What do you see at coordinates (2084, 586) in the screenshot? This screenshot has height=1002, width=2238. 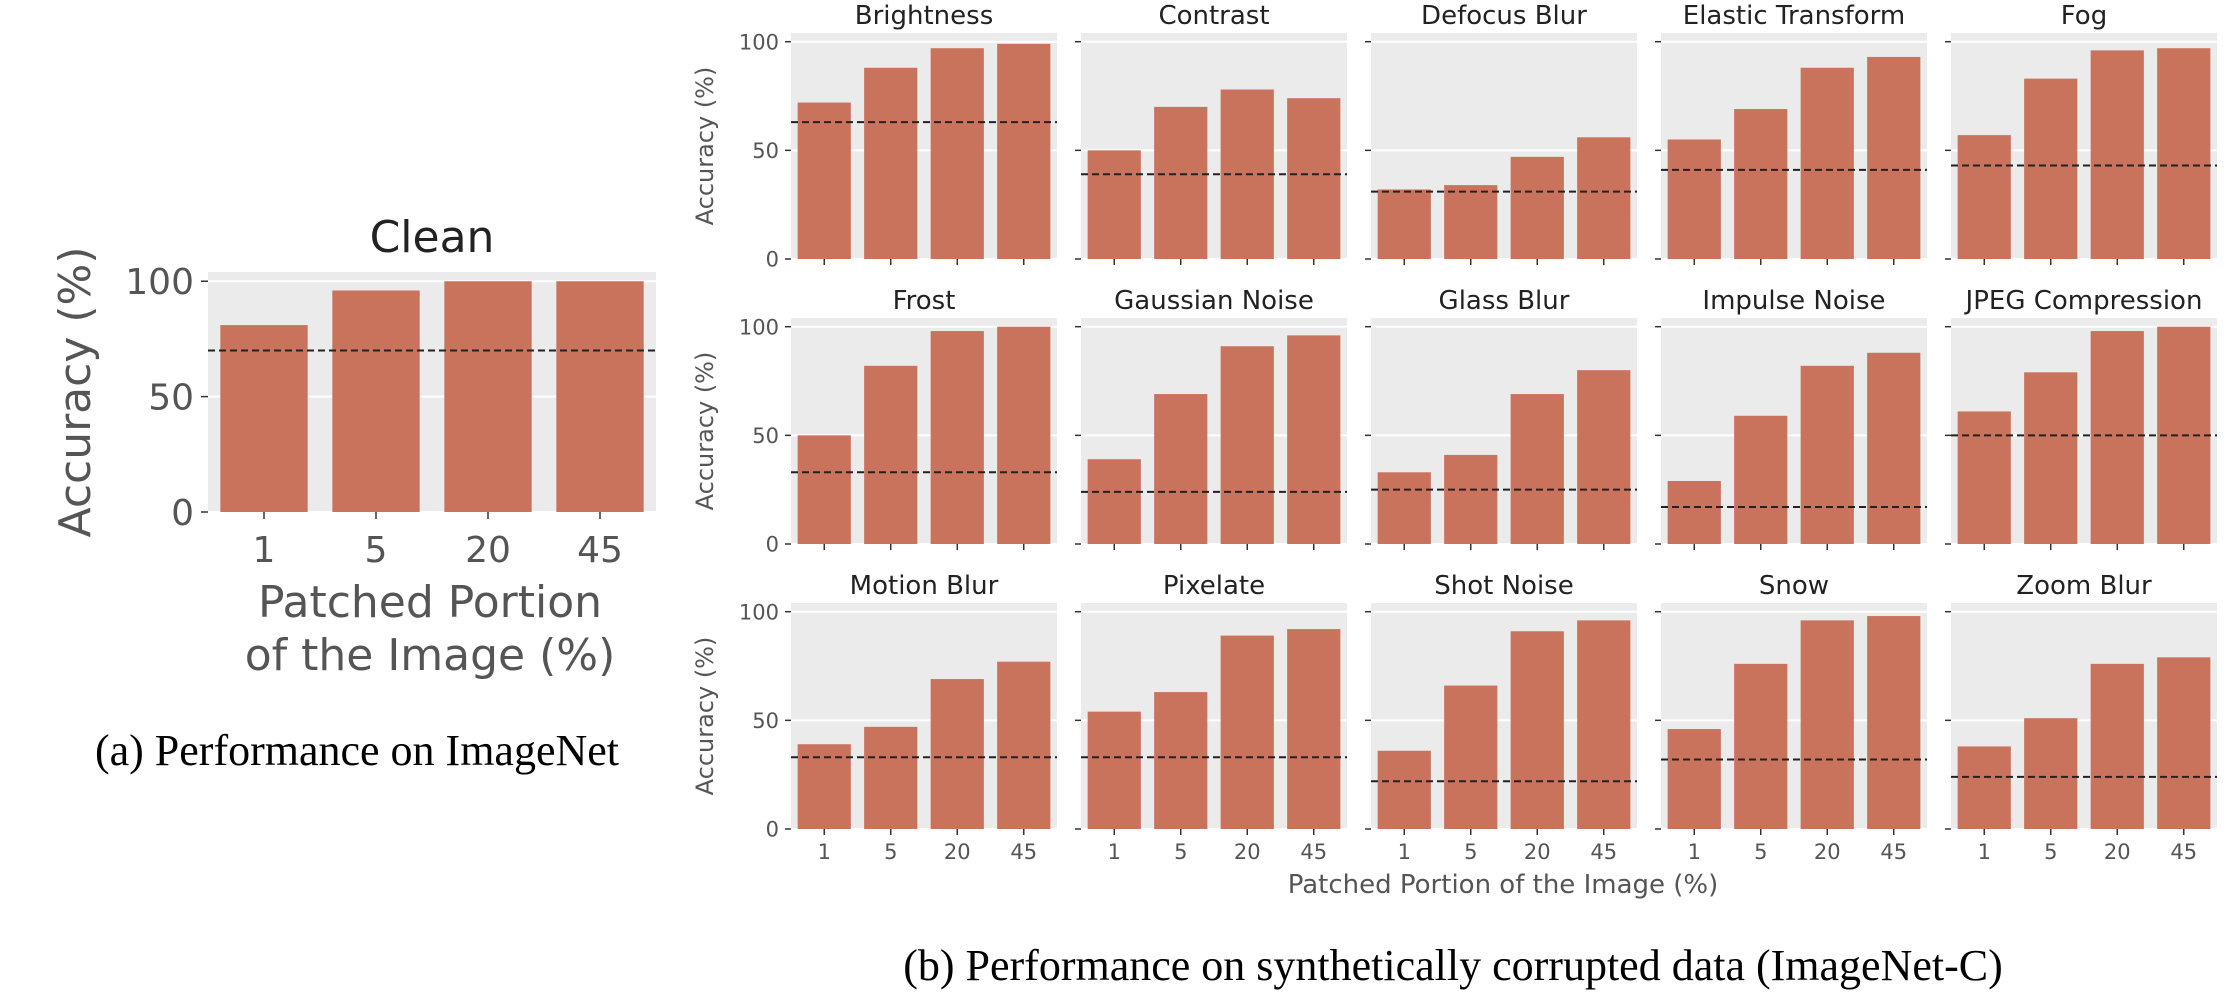 I see `panel-title: Zoom Blur` at bounding box center [2084, 586].